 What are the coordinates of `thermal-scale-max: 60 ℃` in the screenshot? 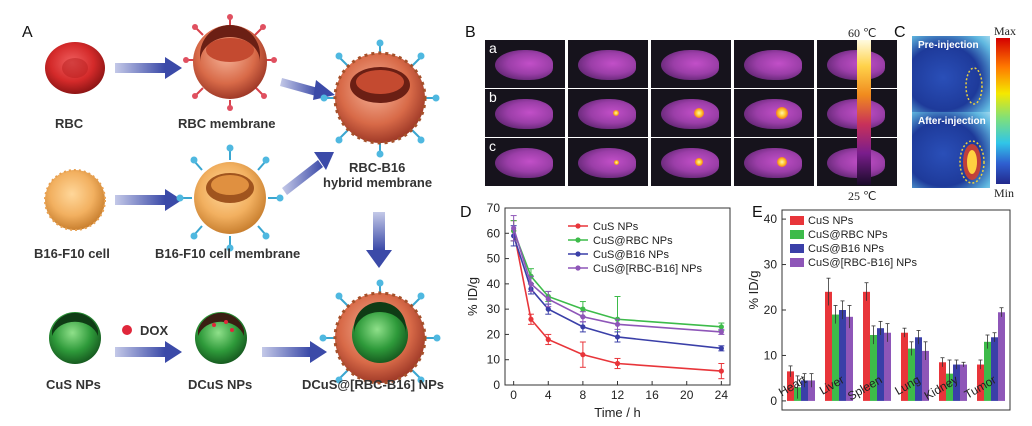 It's located at (862, 33).